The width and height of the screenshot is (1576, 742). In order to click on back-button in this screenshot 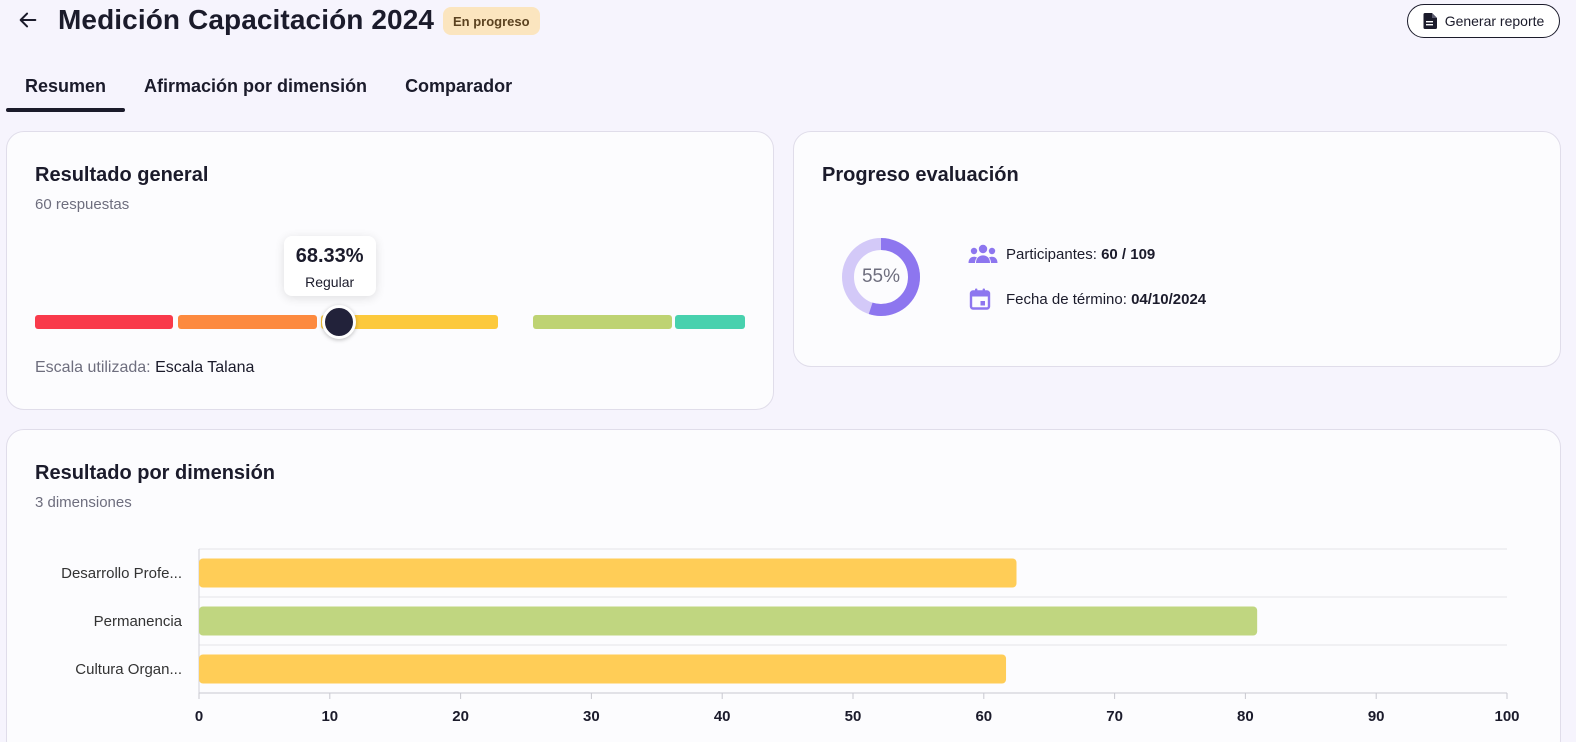, I will do `click(28, 20)`.